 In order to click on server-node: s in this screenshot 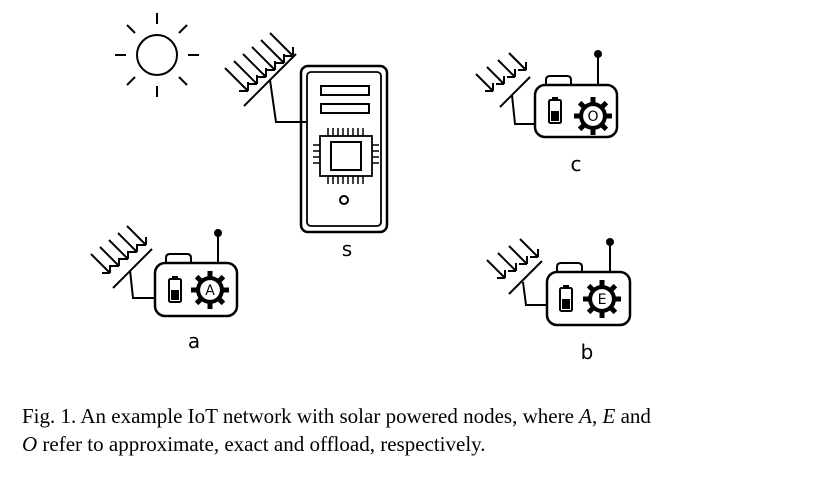, I will do `click(306, 146)`.